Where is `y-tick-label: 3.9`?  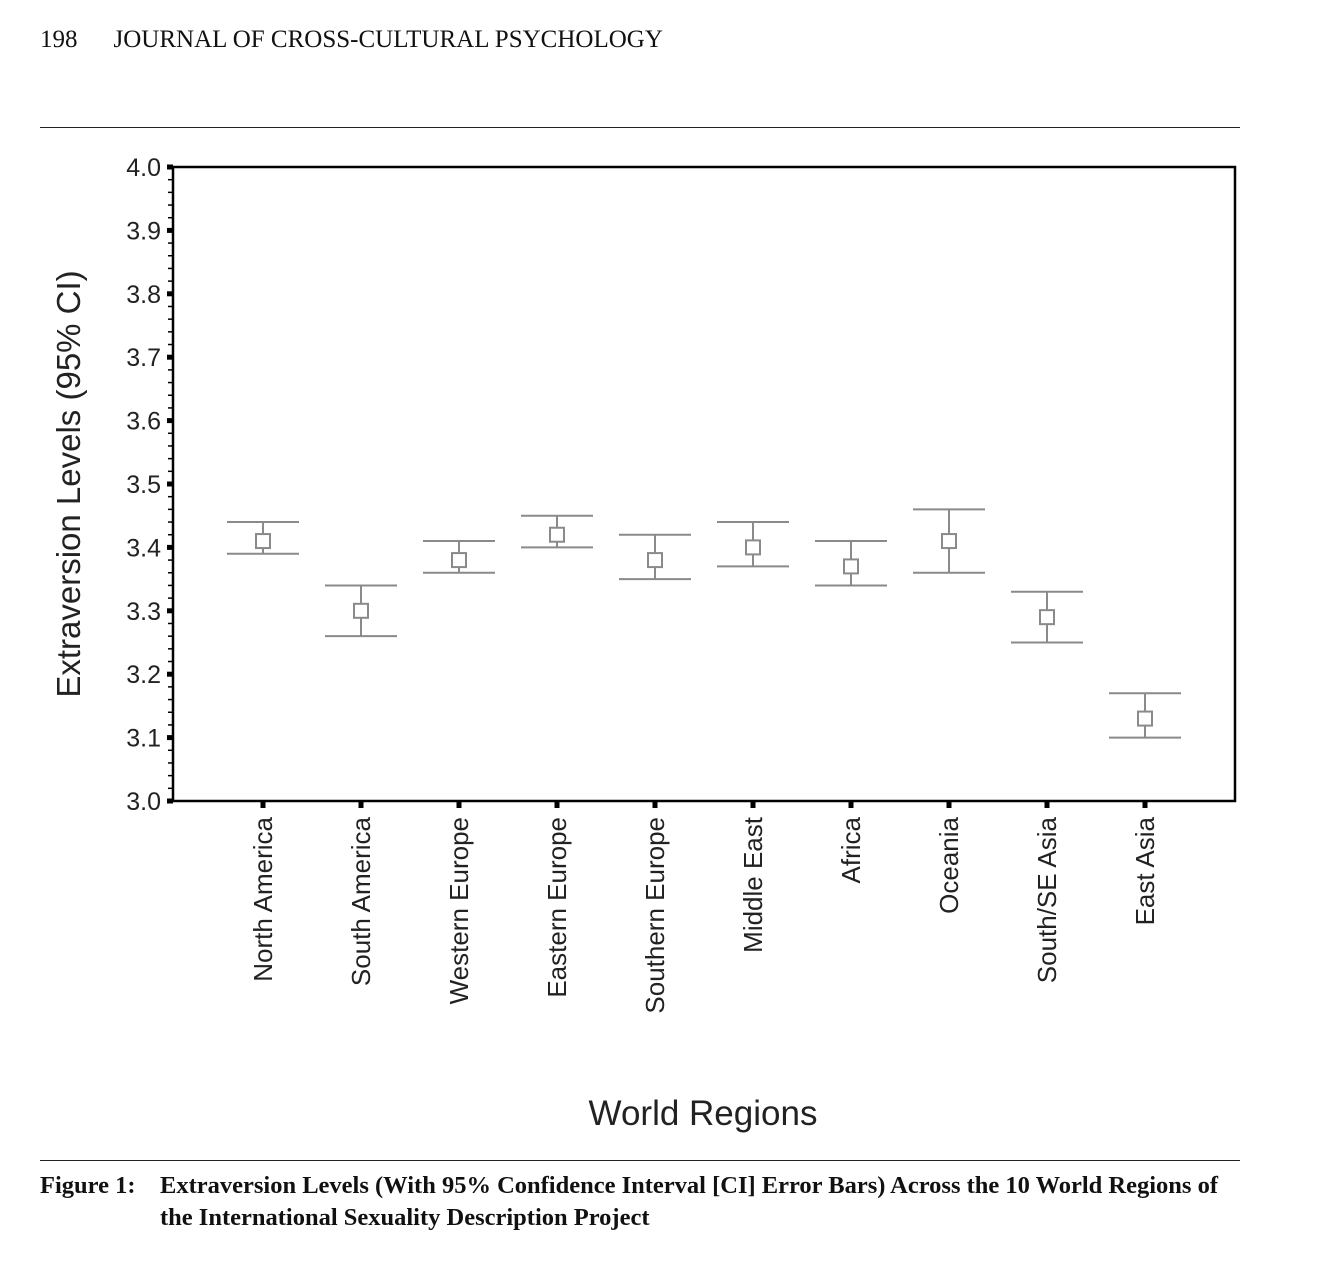 y-tick-label: 3.9 is located at coordinates (143, 231).